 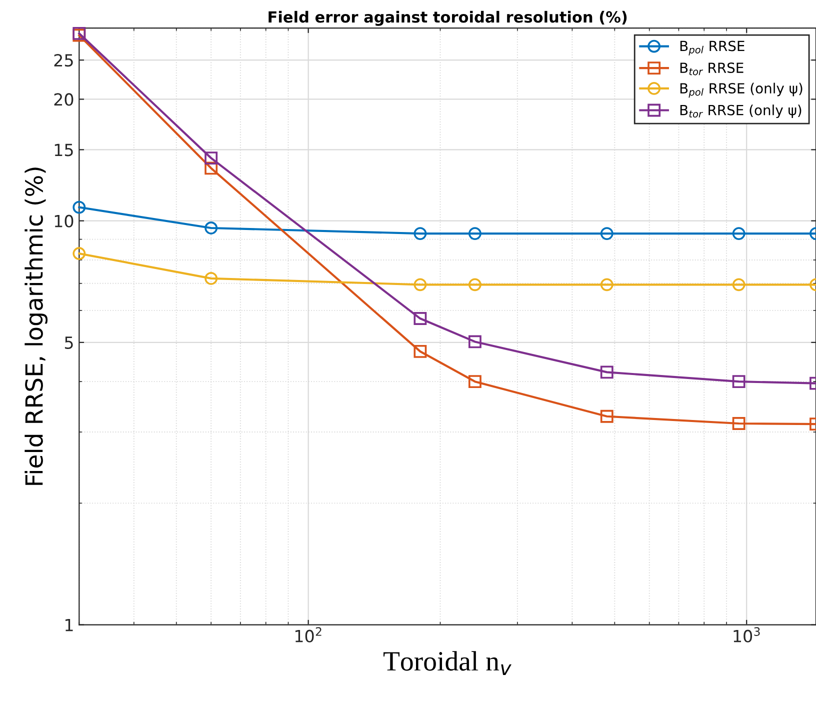 I want to click on y-axis-title: Field RRSE, logarithmic (%), so click(x=36, y=326).